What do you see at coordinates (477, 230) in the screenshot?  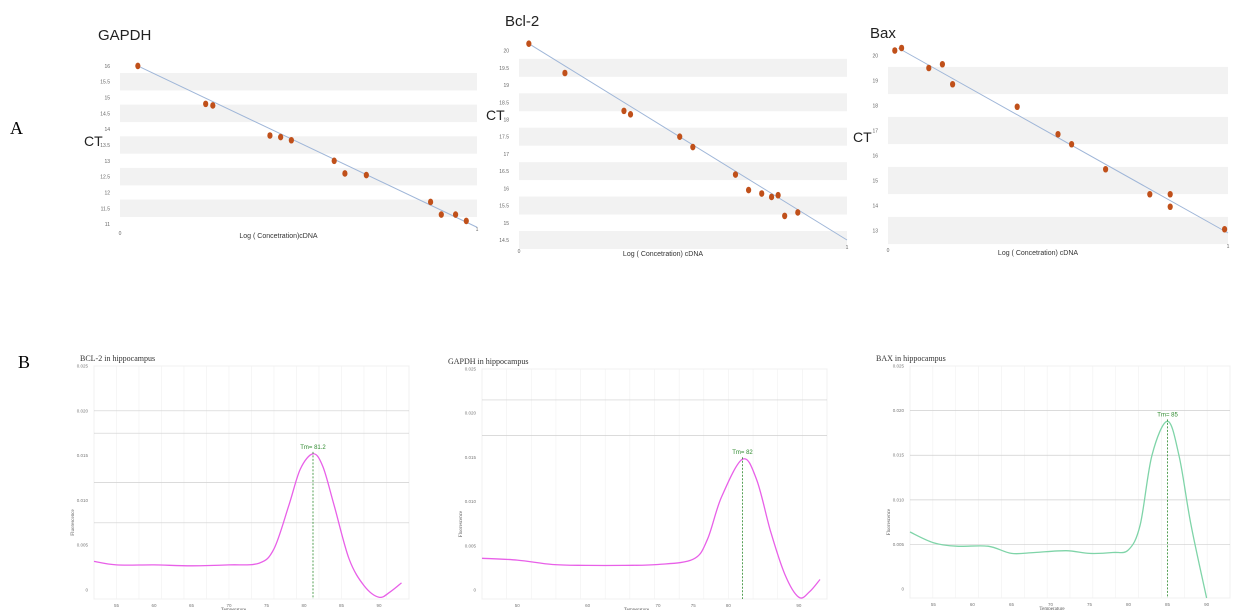 I see `x-tick-label: 1` at bounding box center [477, 230].